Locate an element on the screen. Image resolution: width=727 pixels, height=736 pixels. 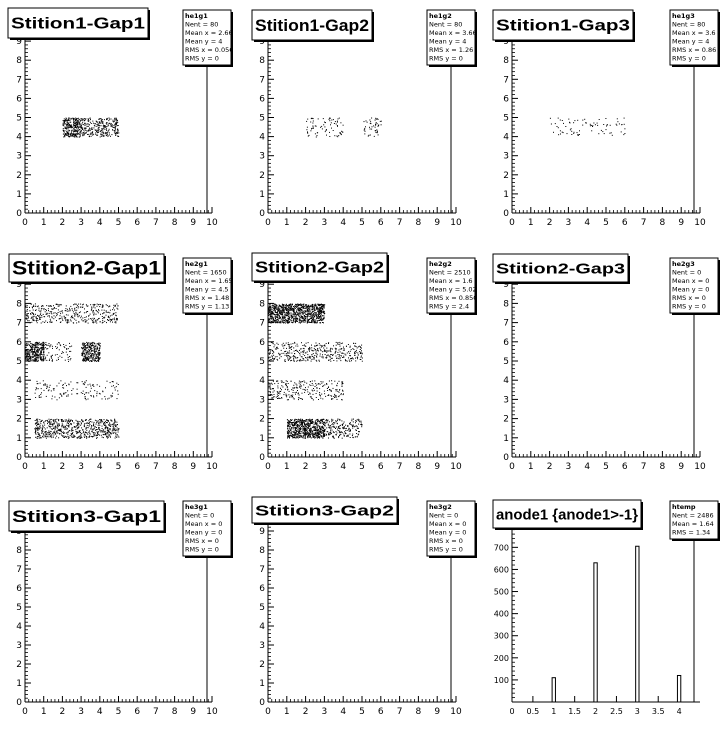
x-tick-label: 6 is located at coordinates (381, 467).